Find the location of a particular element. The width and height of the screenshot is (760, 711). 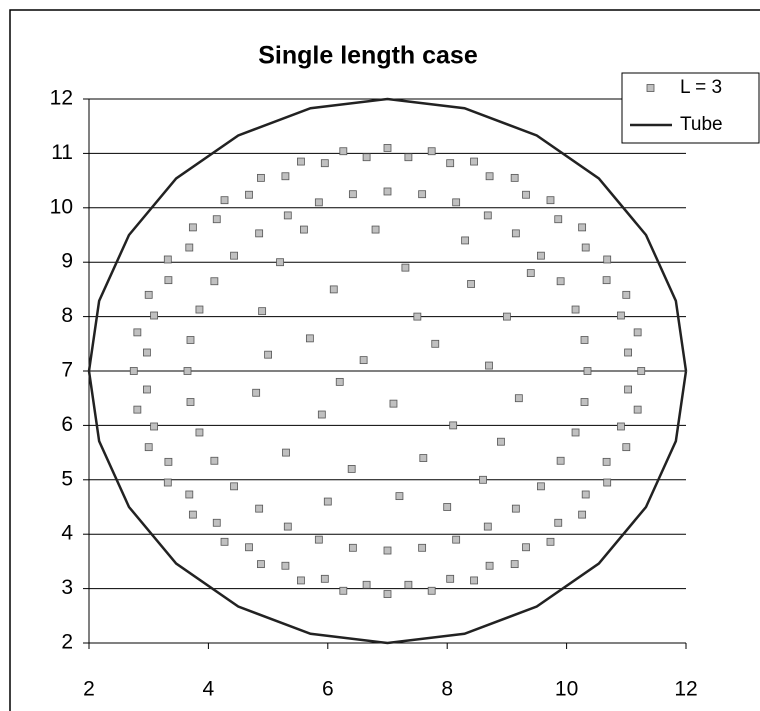

y-tick-label: 9 is located at coordinates (67, 261).